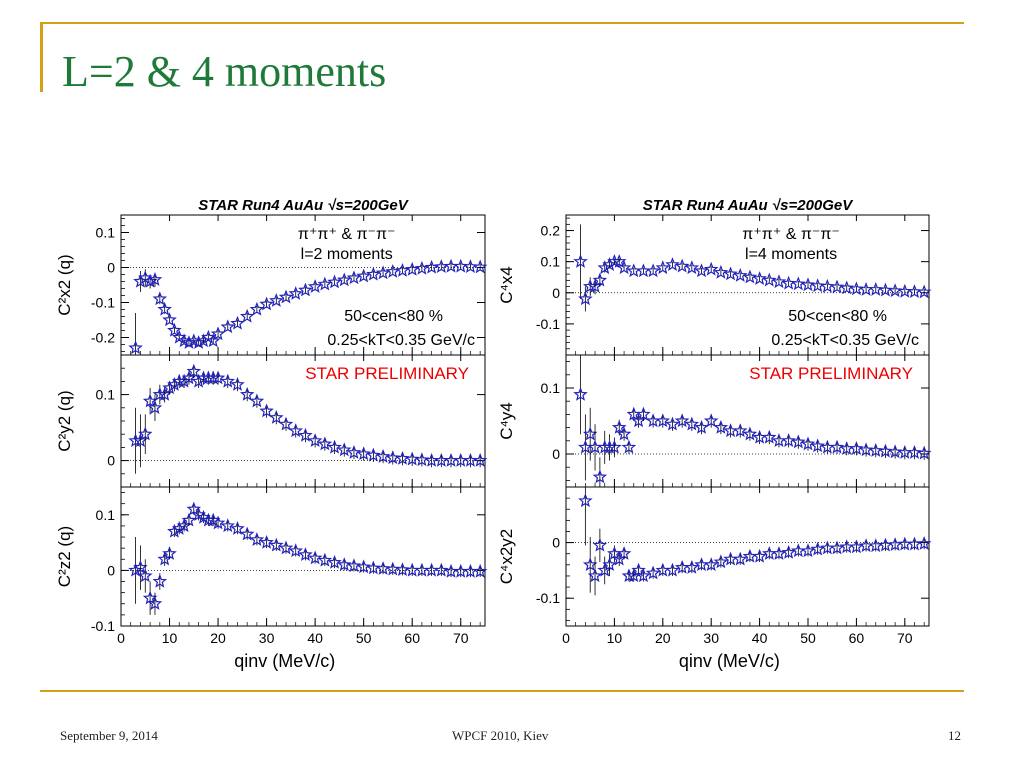  I want to click on top-accent-rule, so click(502, 23).